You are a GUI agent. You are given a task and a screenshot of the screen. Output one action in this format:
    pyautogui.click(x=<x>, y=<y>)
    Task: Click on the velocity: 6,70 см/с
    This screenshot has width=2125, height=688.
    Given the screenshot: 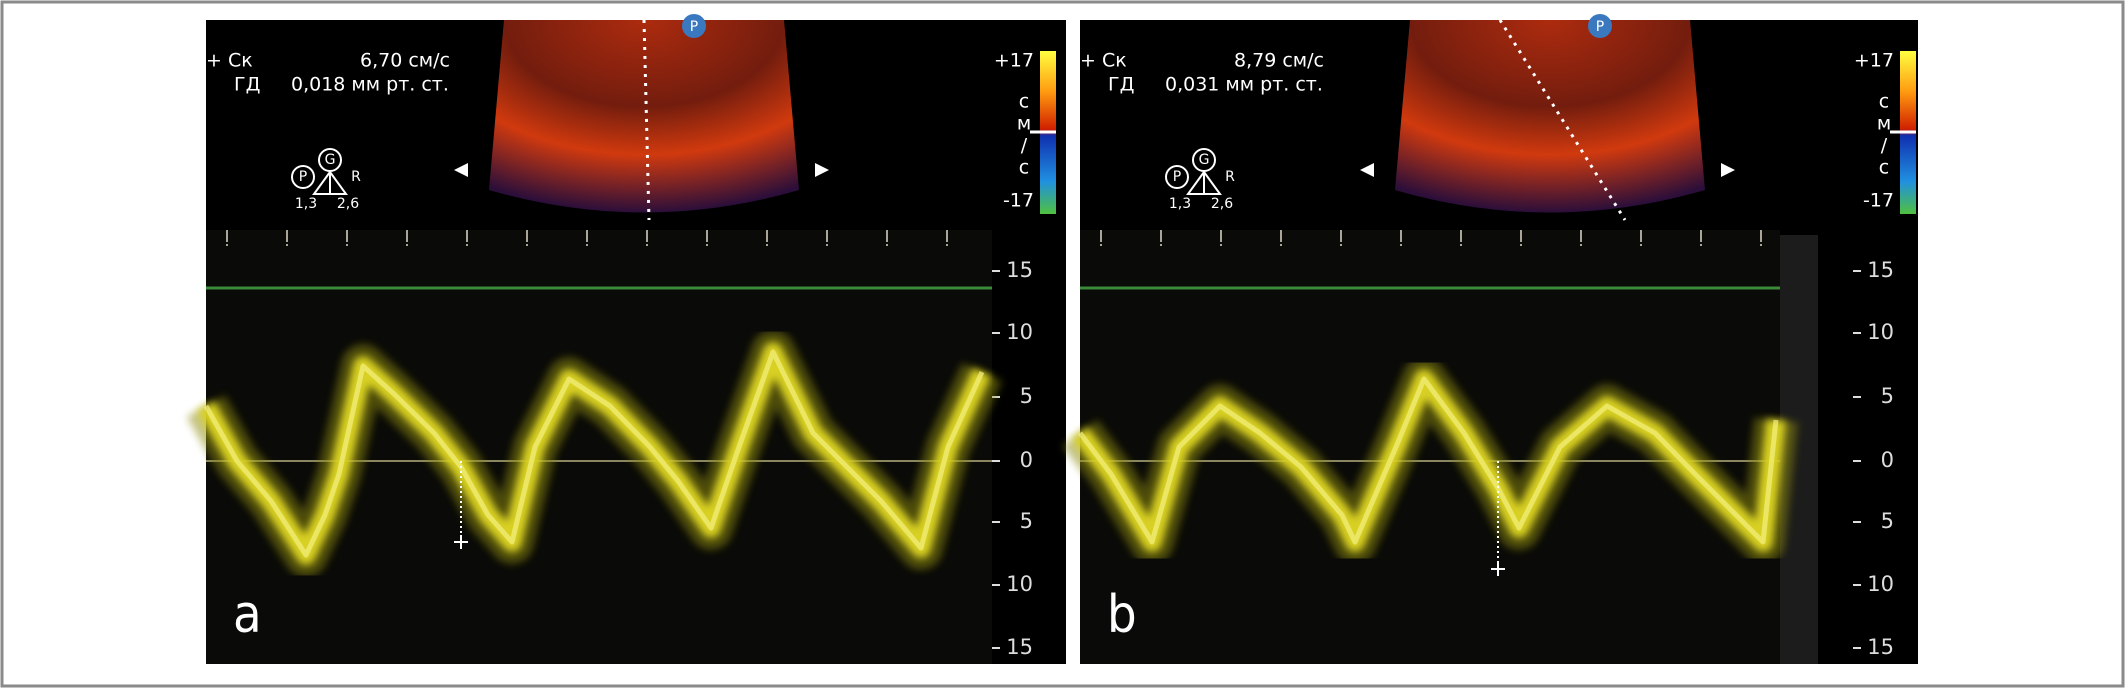 What is the action you would take?
    pyautogui.click(x=405, y=61)
    